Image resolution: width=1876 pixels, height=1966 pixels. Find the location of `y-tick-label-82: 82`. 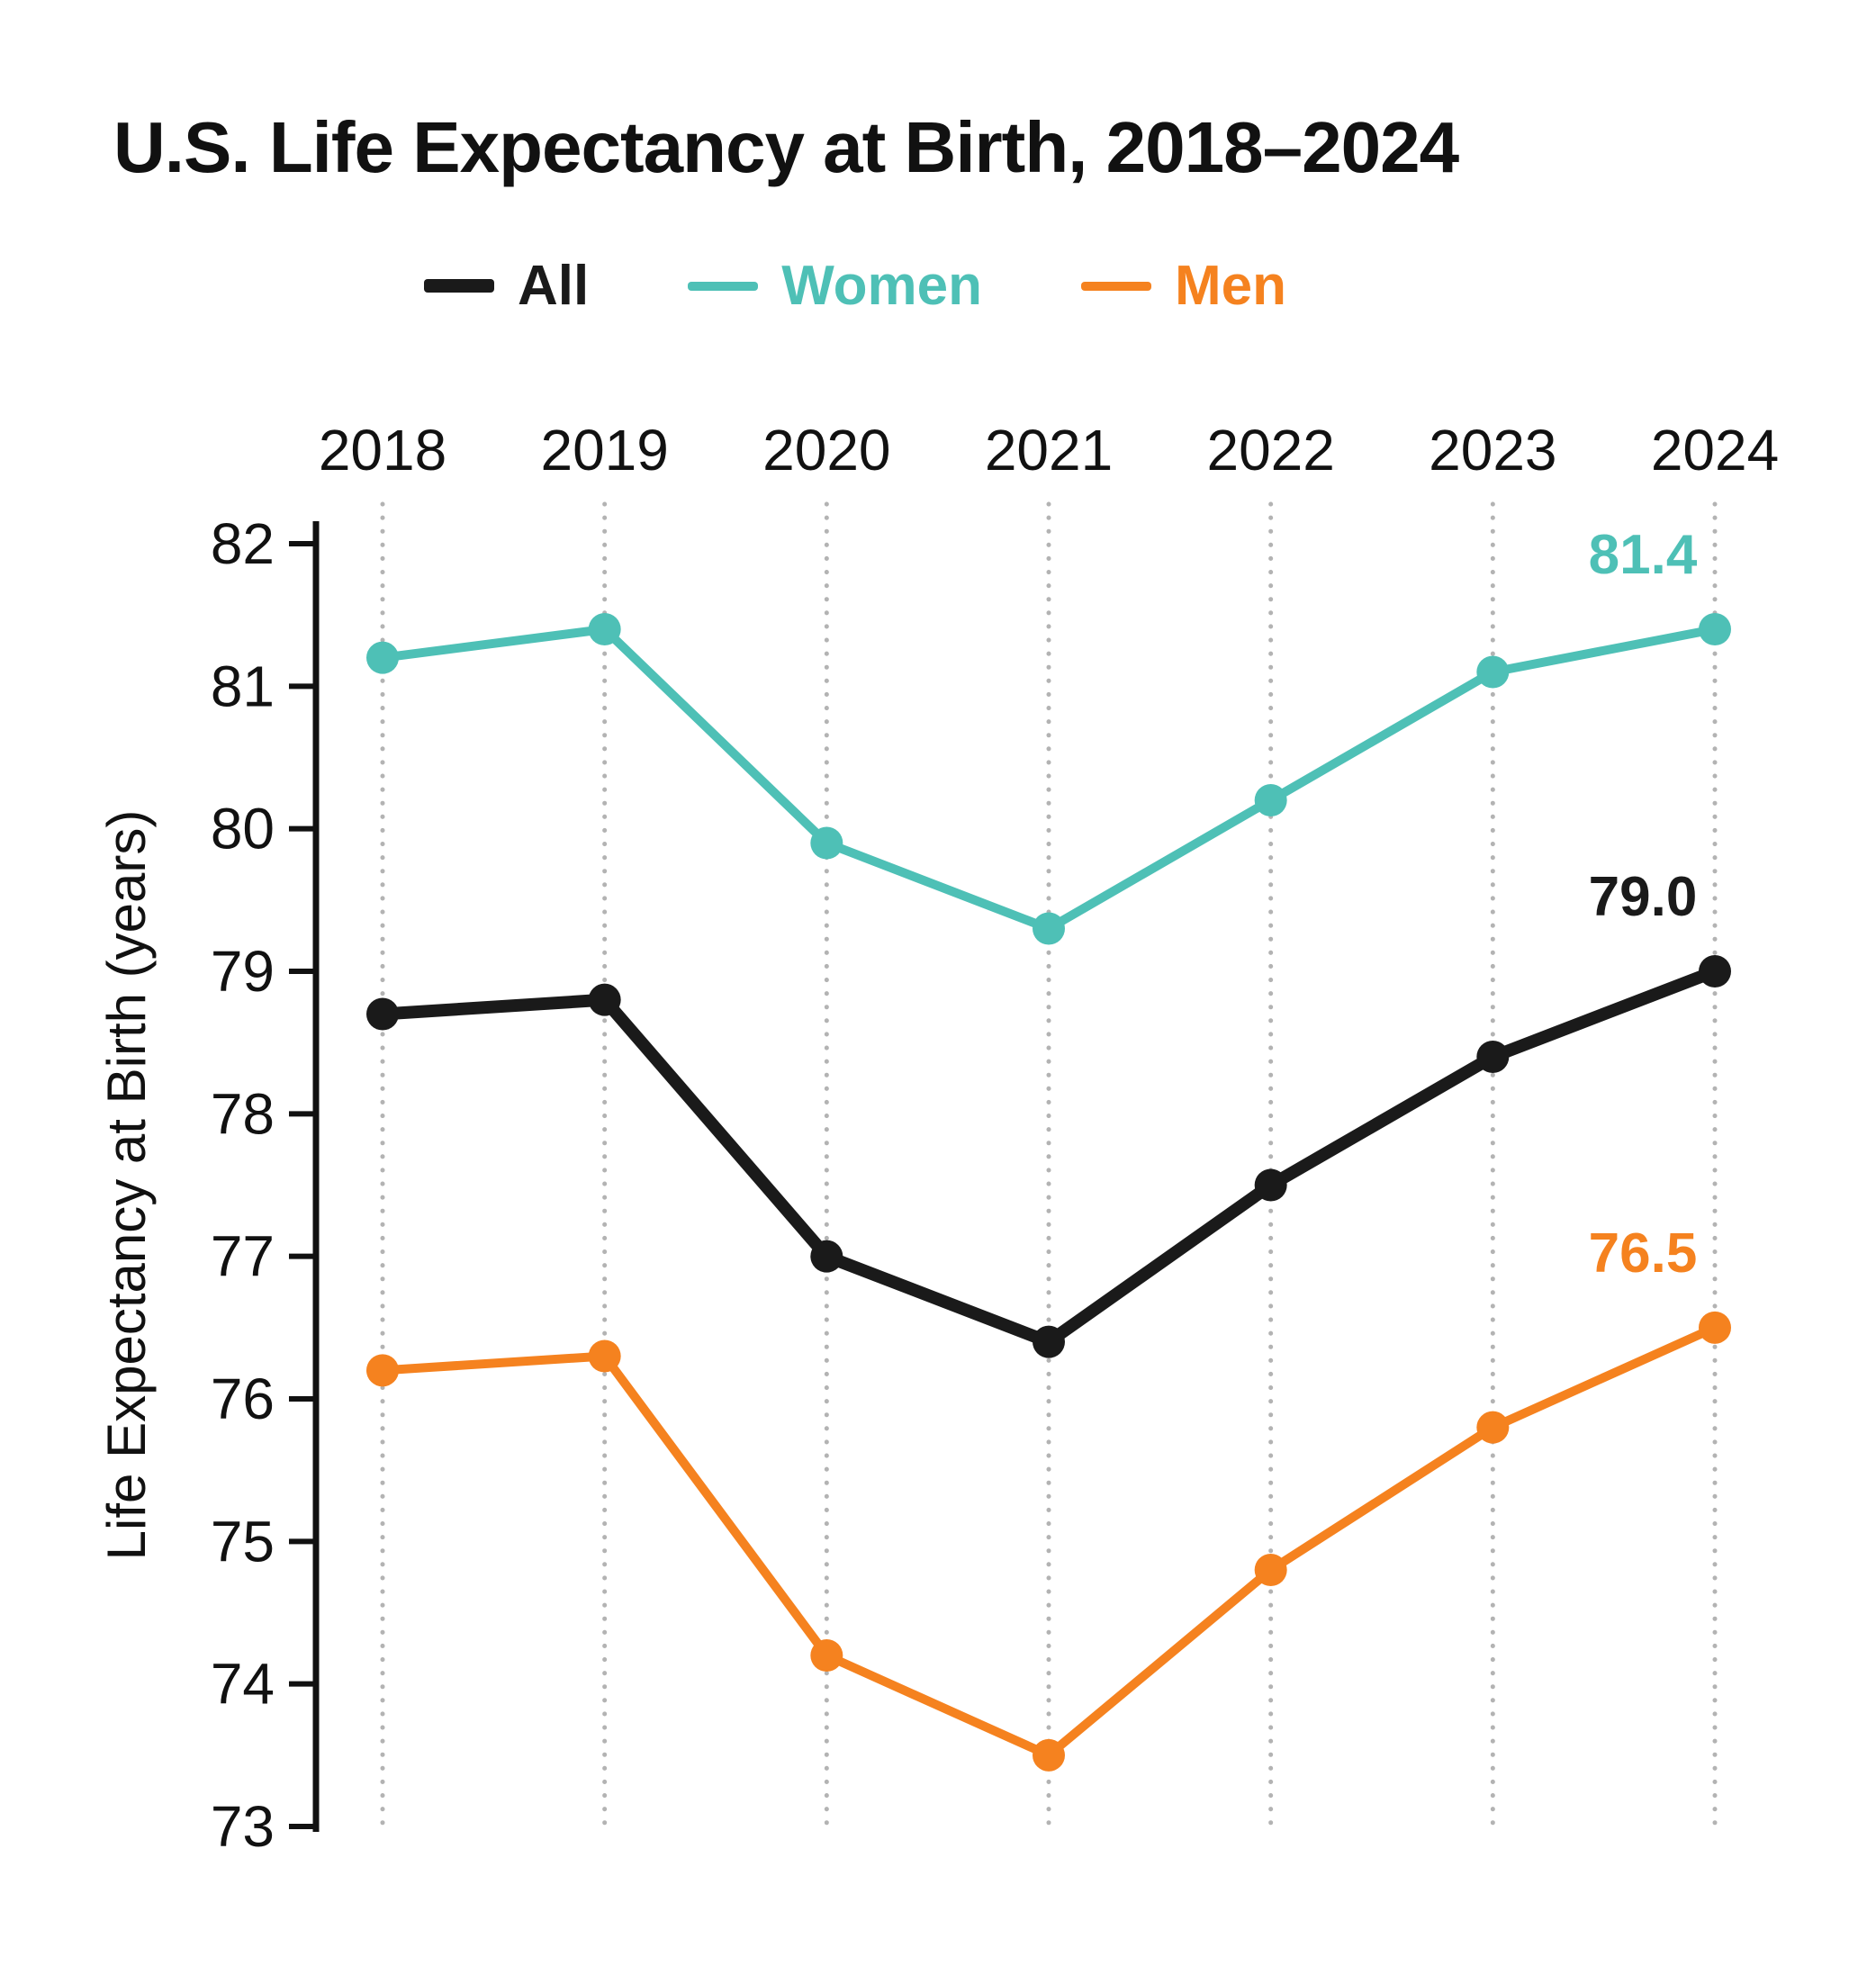

y-tick-label-82: 82 is located at coordinates (243, 544).